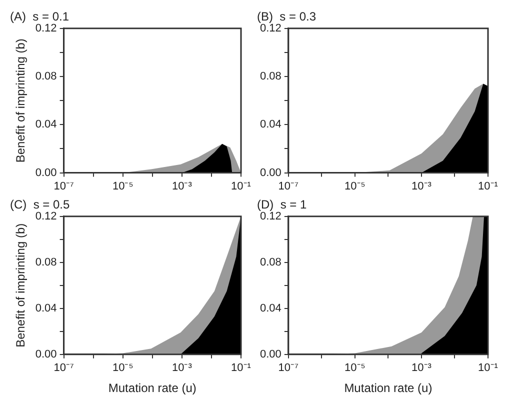 The height and width of the screenshot is (409, 510). I want to click on chart-title: (C) s = 0.5, so click(40, 205).